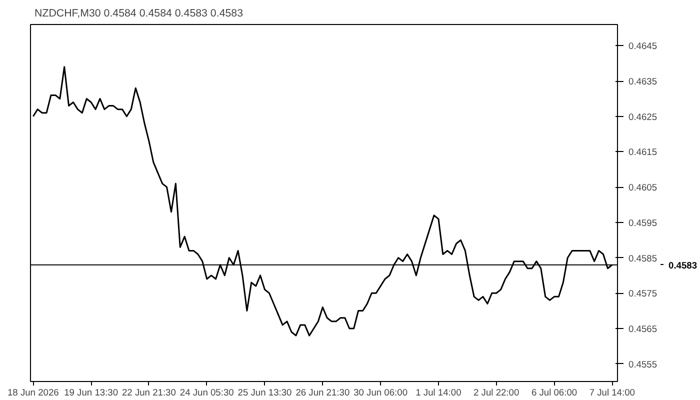 Image resolution: width=700 pixels, height=400 pixels. I want to click on y-tick-label: 0.4565, so click(643, 329).